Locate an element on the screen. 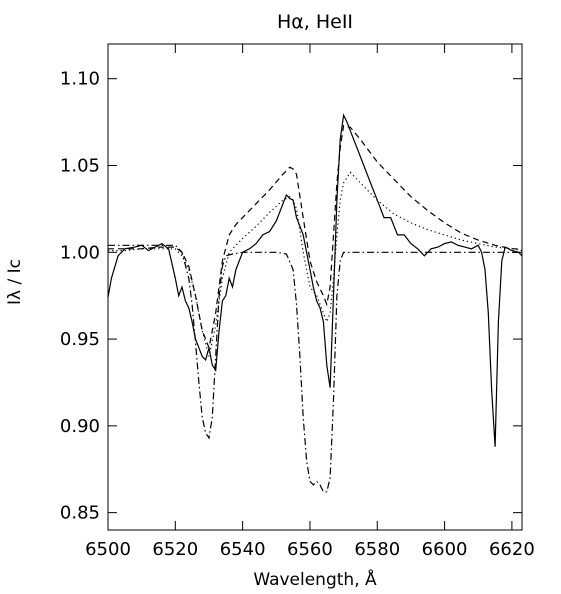  x-tick-label: 6540 is located at coordinates (243, 549).